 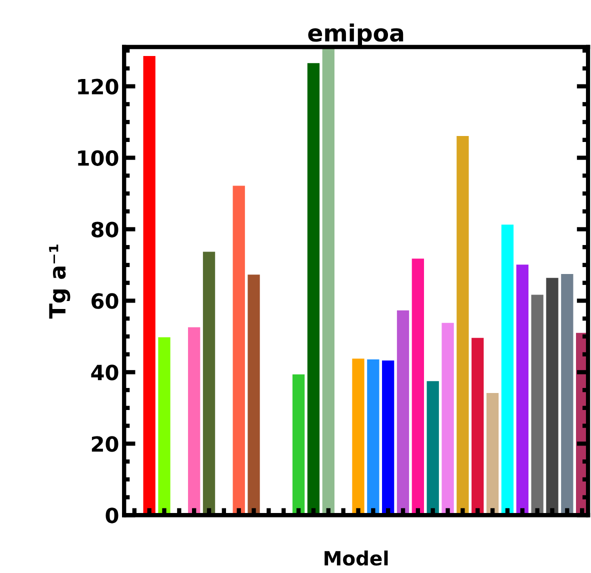 I want to click on y-tick-label: 120, so click(x=98, y=86).